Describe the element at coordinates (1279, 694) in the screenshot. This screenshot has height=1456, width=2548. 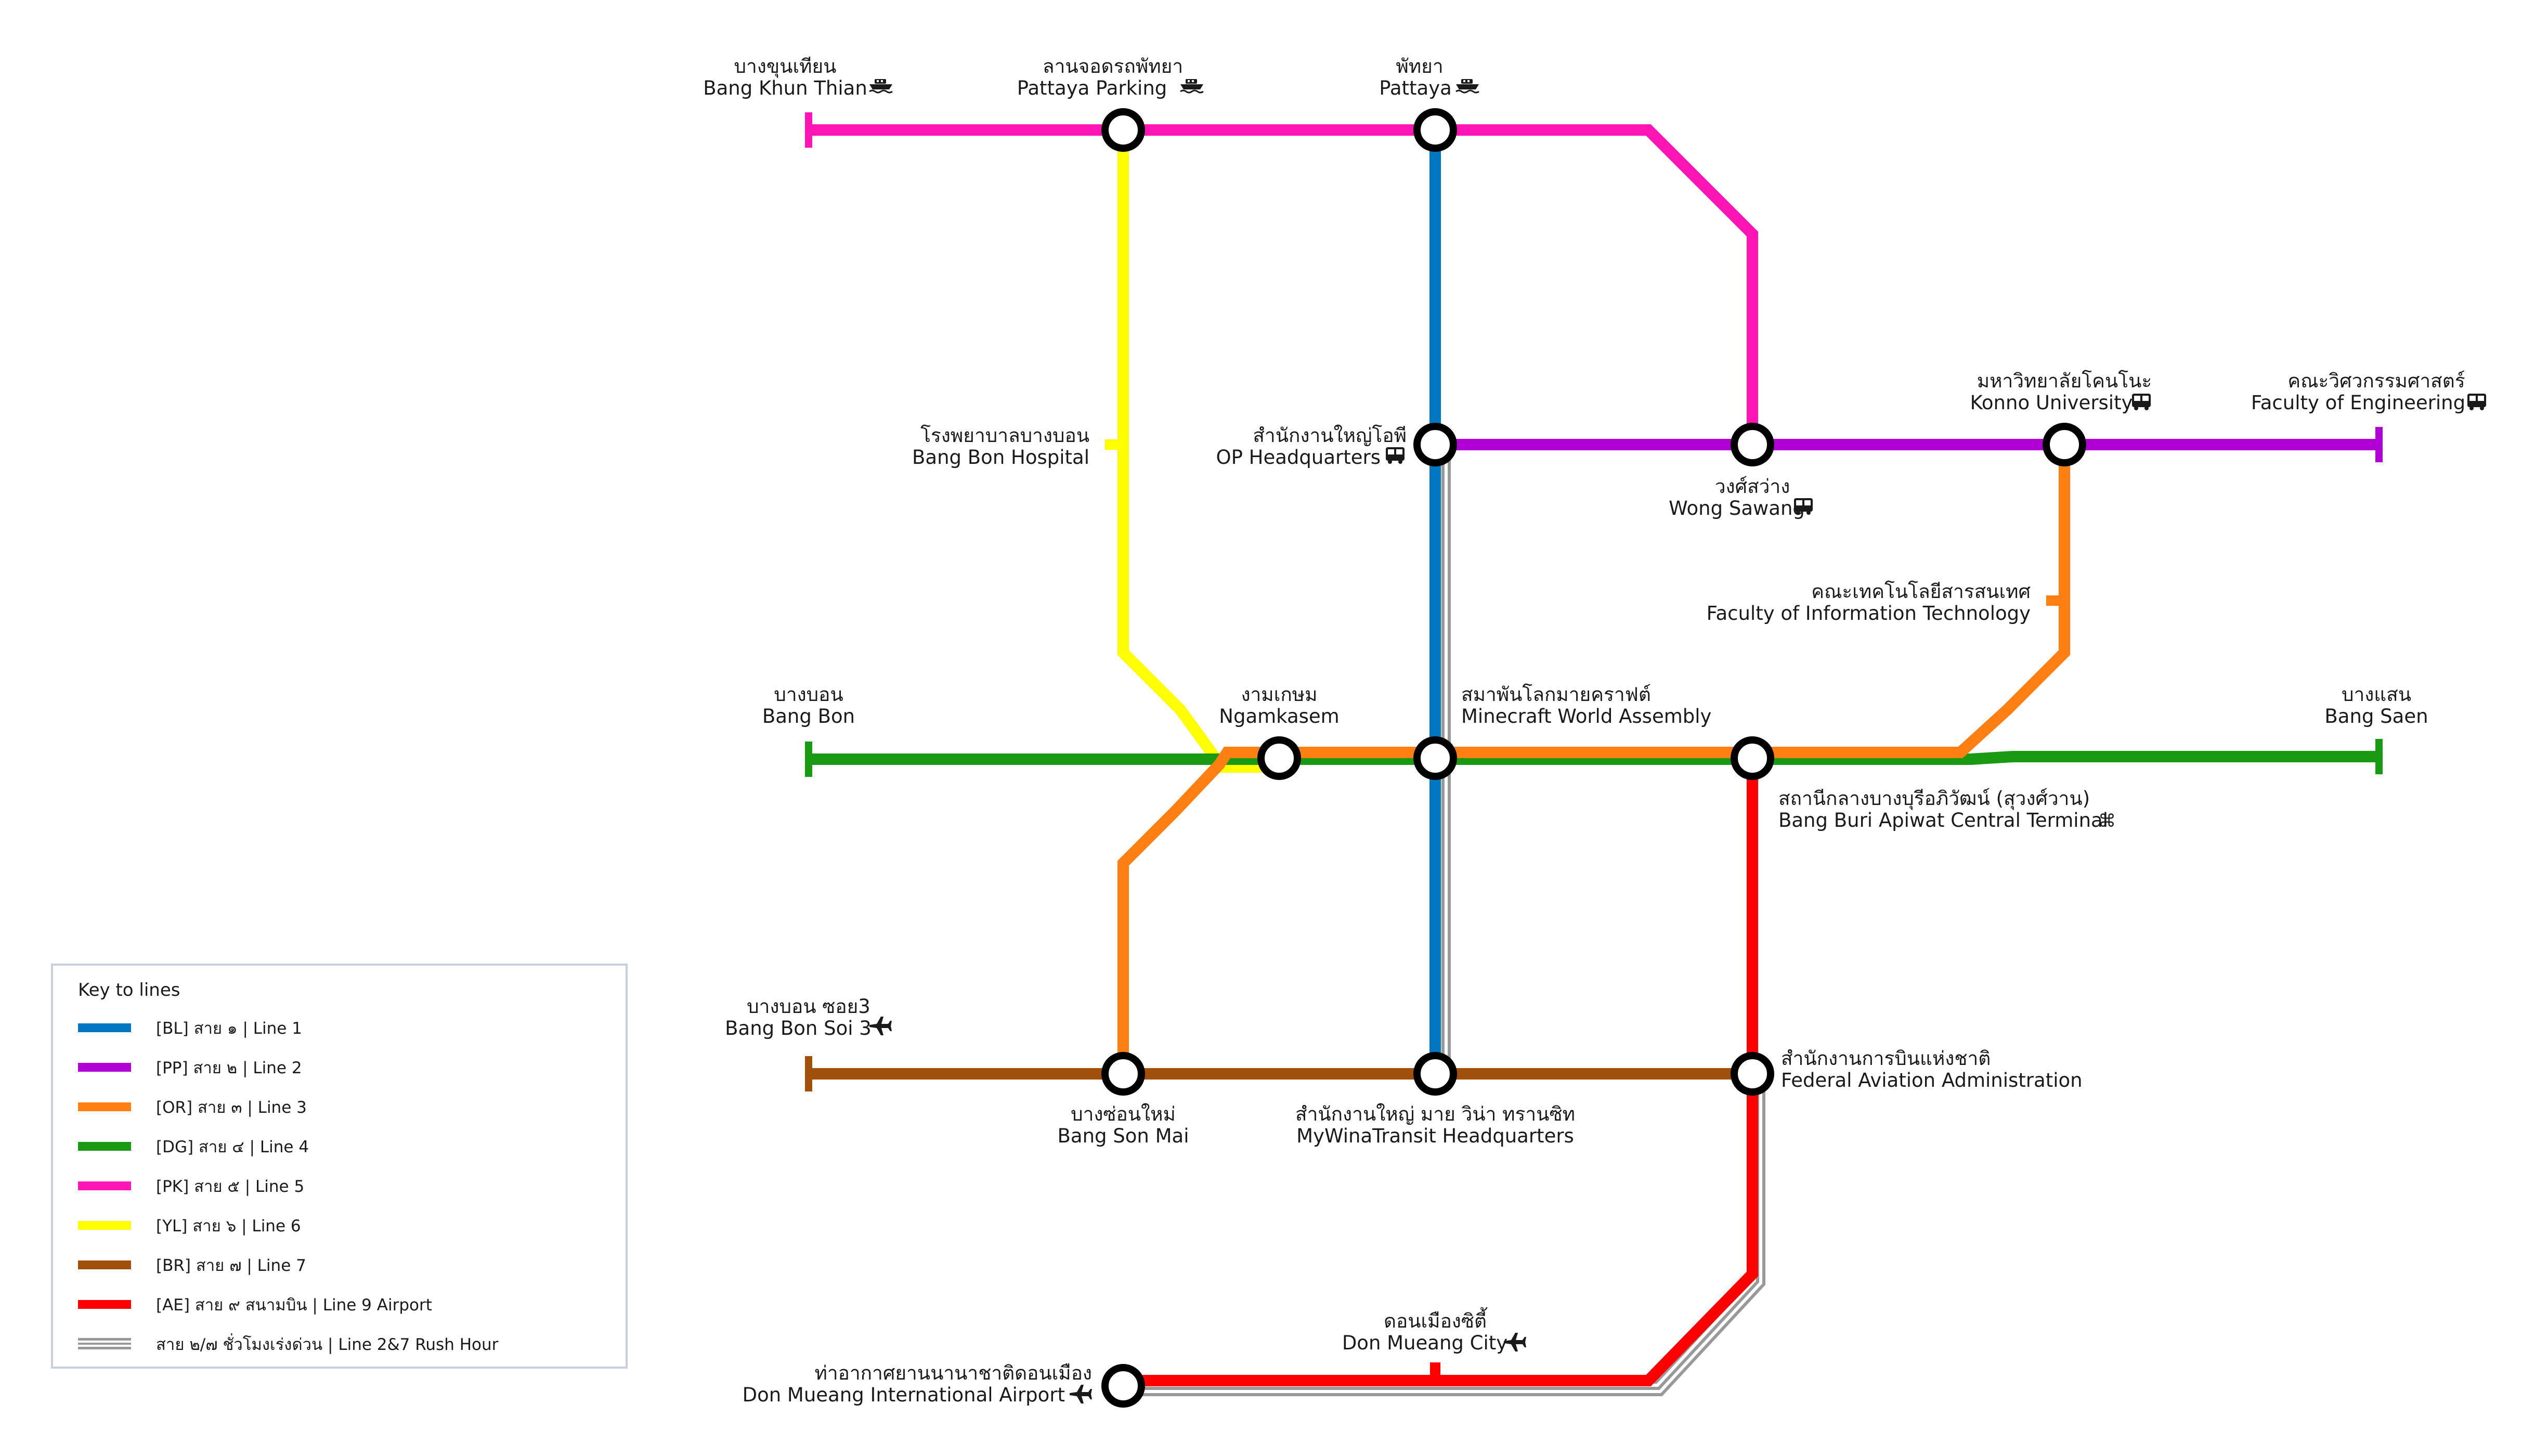
I see `label-ngamkasem-th: งามเกษม` at that location.